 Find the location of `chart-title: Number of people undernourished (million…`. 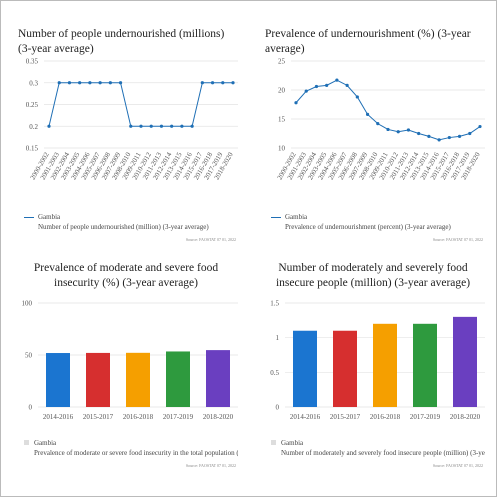

chart-title: Number of people undernourished (million… is located at coordinates (121, 41).